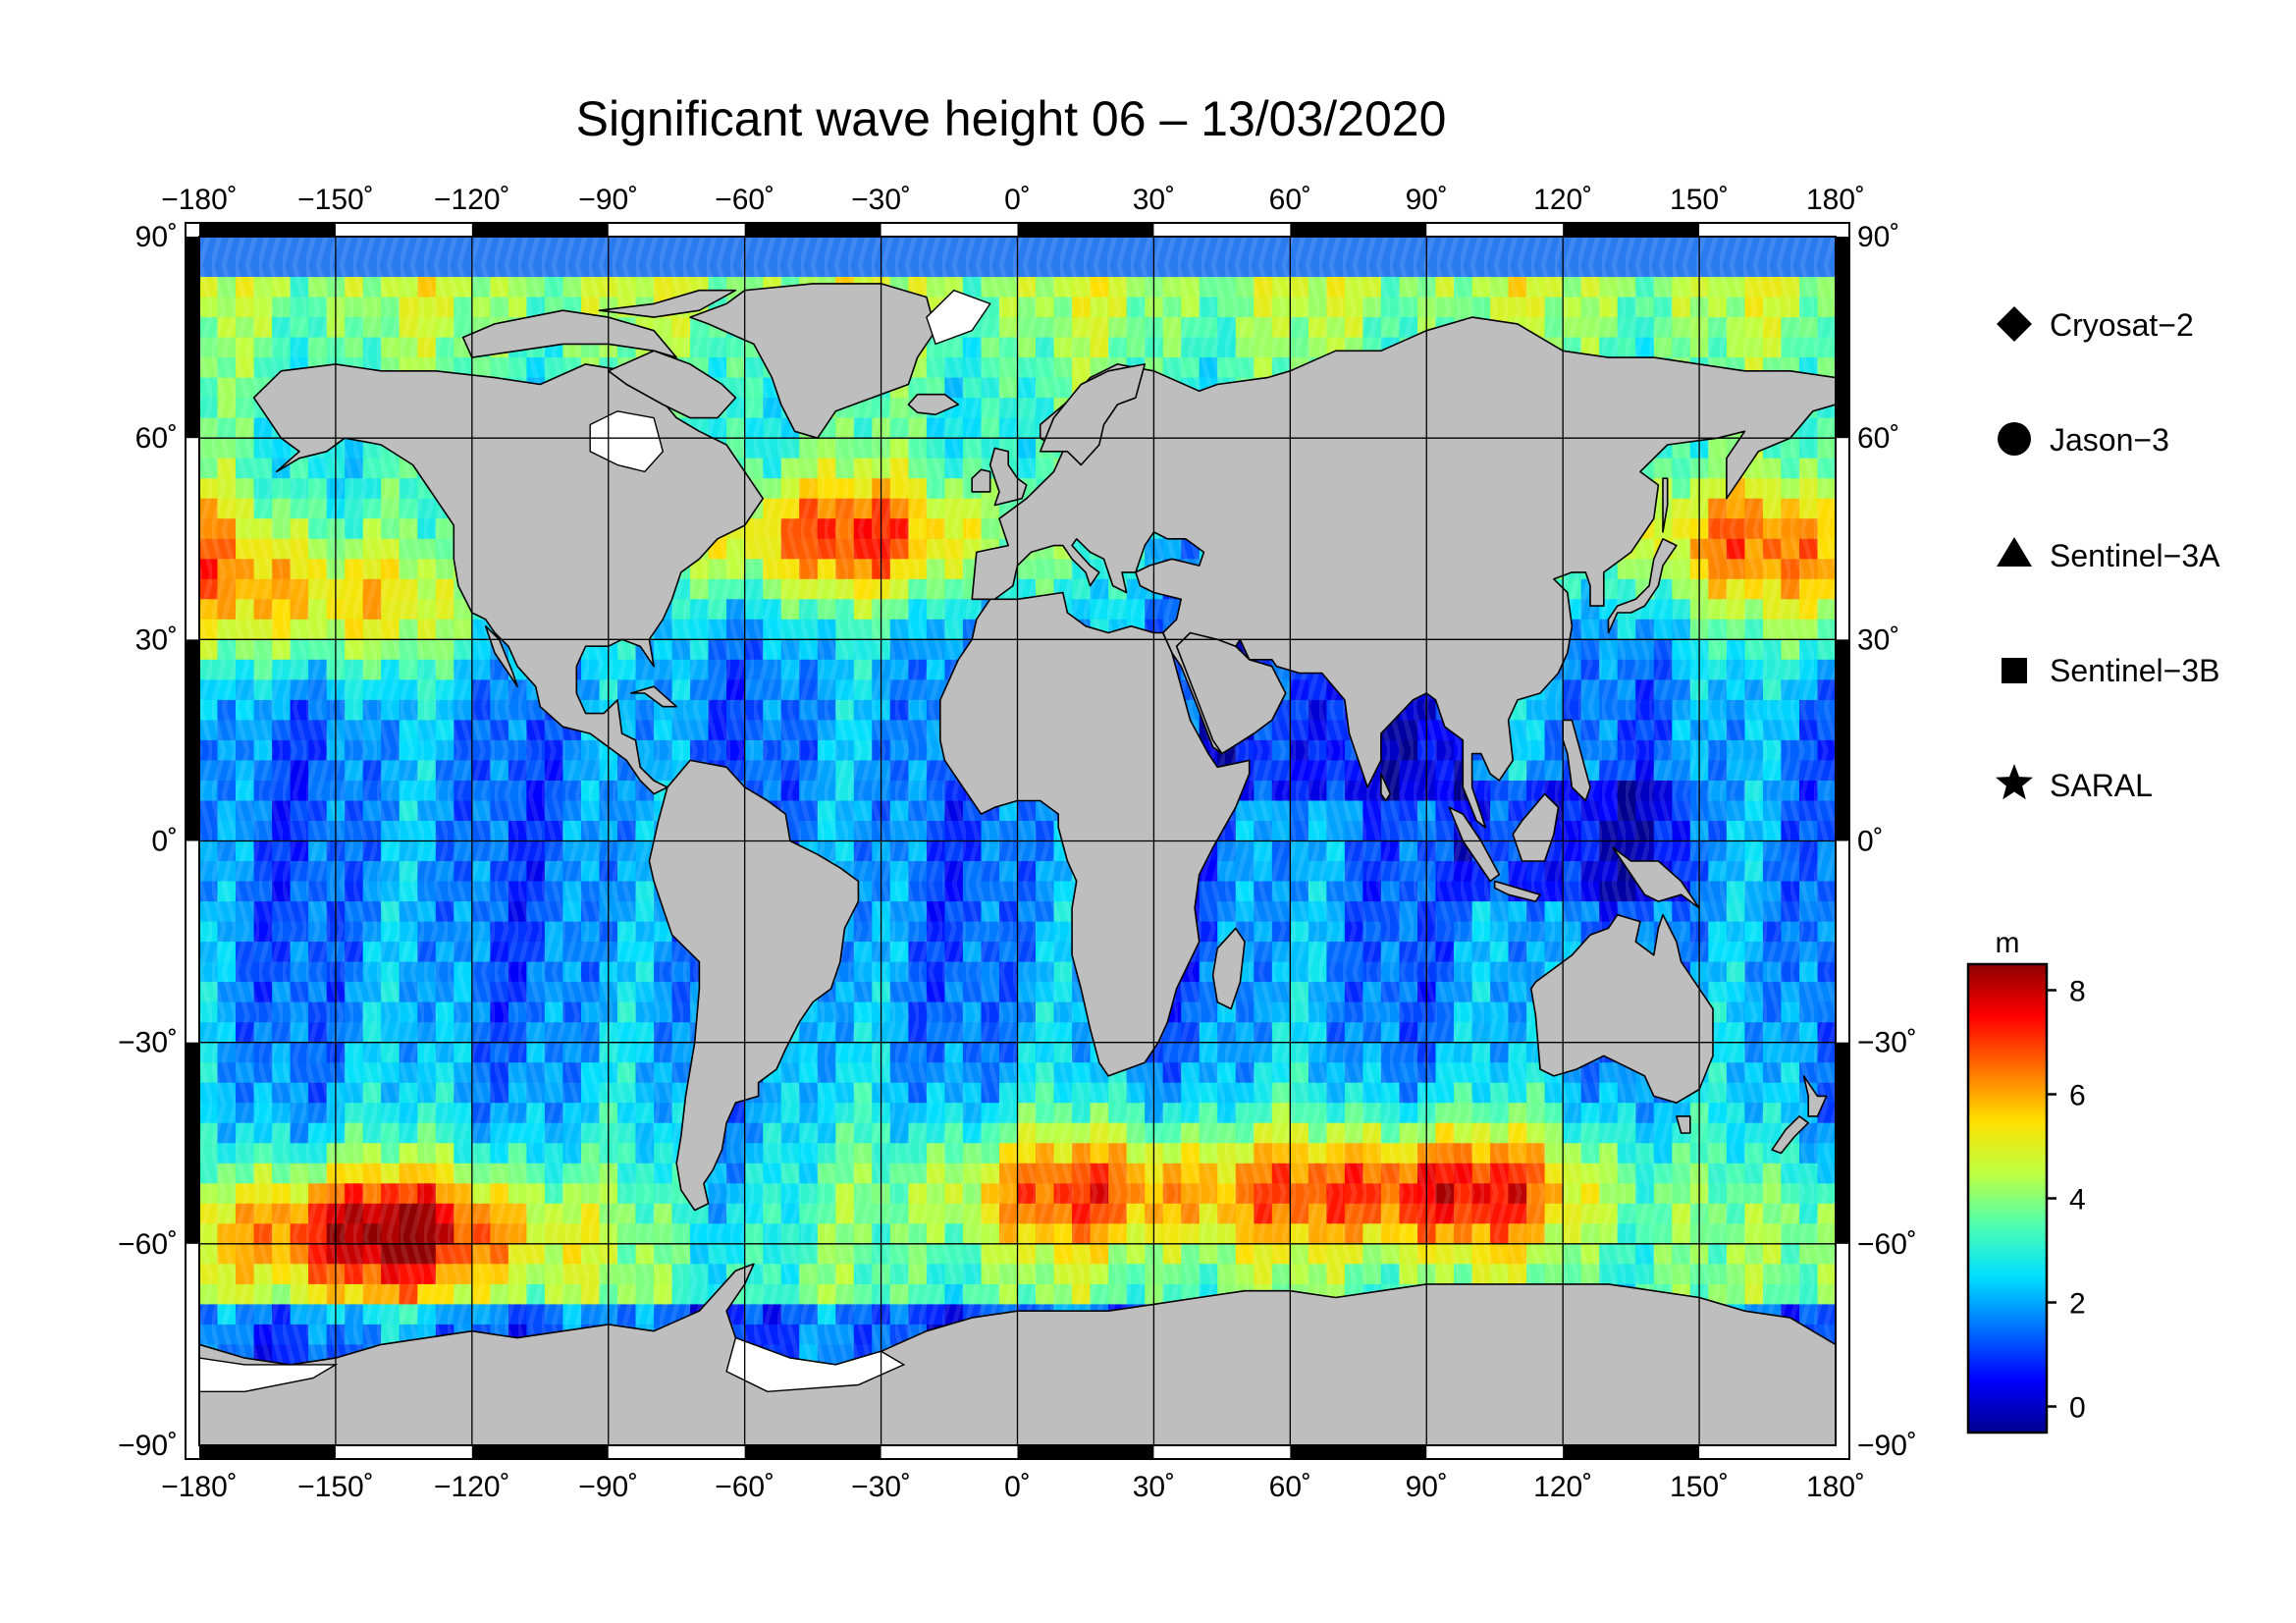 This screenshot has width=2296, height=1623. What do you see at coordinates (1385, 787) in the screenshot?
I see `land-sri-lanka` at bounding box center [1385, 787].